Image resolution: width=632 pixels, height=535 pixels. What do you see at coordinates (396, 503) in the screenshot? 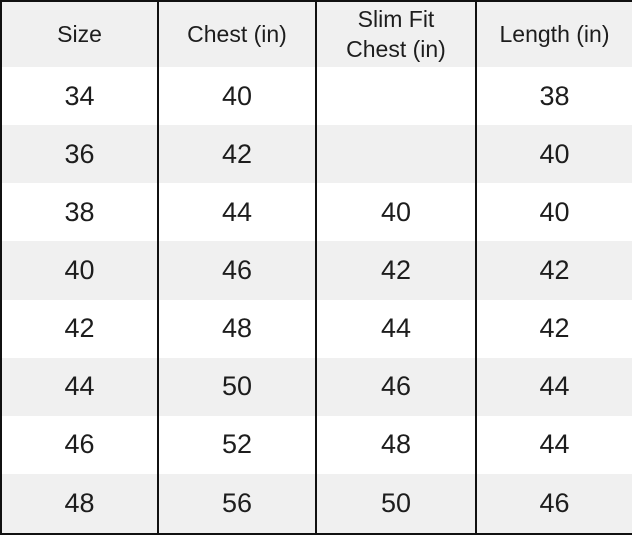
I see `cell-slim-fit-chest: 50` at bounding box center [396, 503].